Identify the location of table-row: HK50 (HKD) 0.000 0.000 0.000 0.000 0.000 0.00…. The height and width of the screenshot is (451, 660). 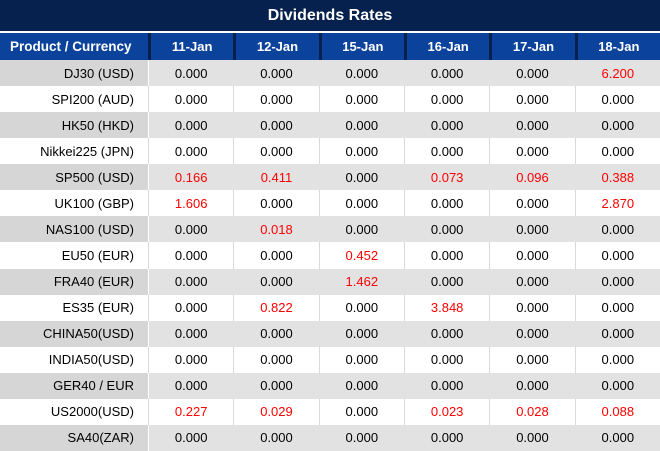
(330, 125).